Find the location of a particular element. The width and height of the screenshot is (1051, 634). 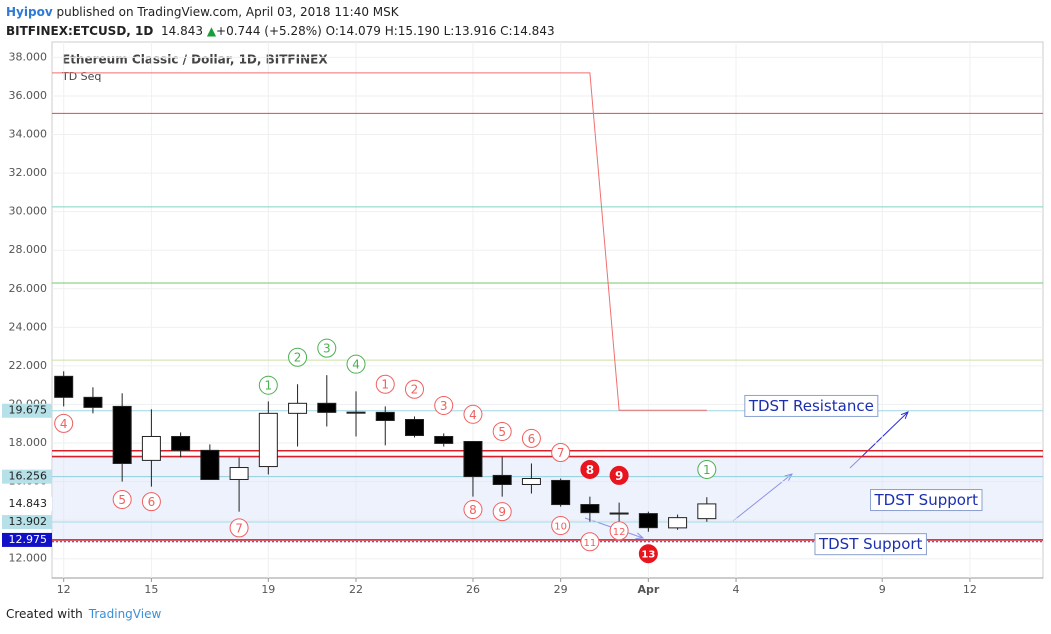

close: C:14.843 is located at coordinates (527, 31).